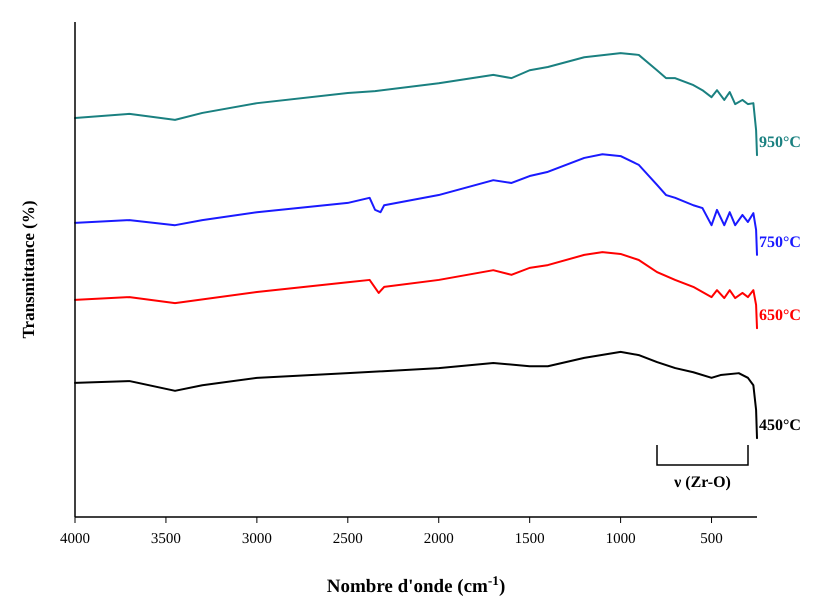  I want to click on x-tick-label: 3000, so click(257, 539).